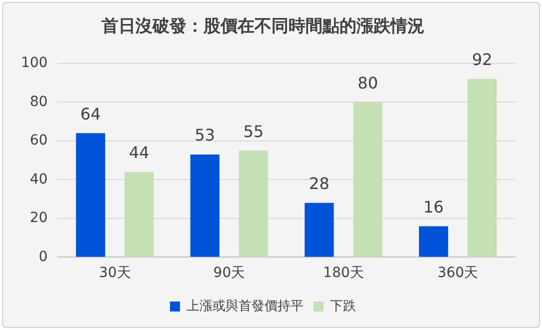 This screenshot has height=330, width=542. Describe the element at coordinates (229, 273) in the screenshot. I see `x-tick-label: 90天` at that location.